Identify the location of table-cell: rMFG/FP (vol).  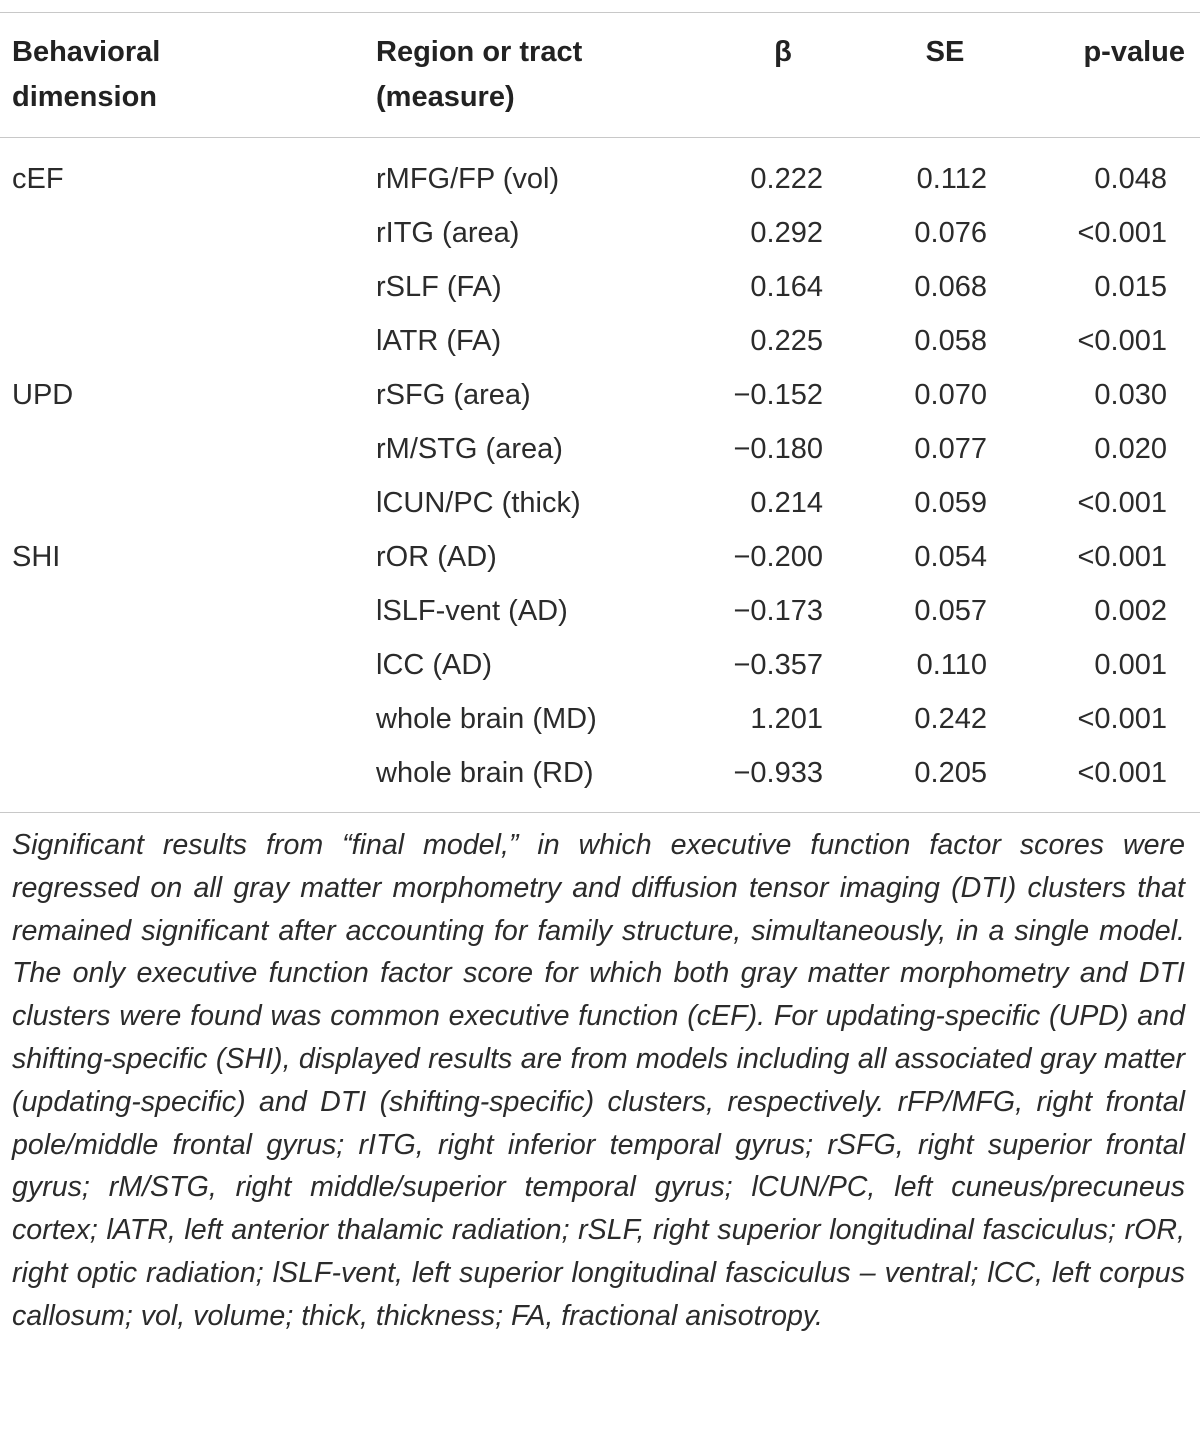
(468, 179).